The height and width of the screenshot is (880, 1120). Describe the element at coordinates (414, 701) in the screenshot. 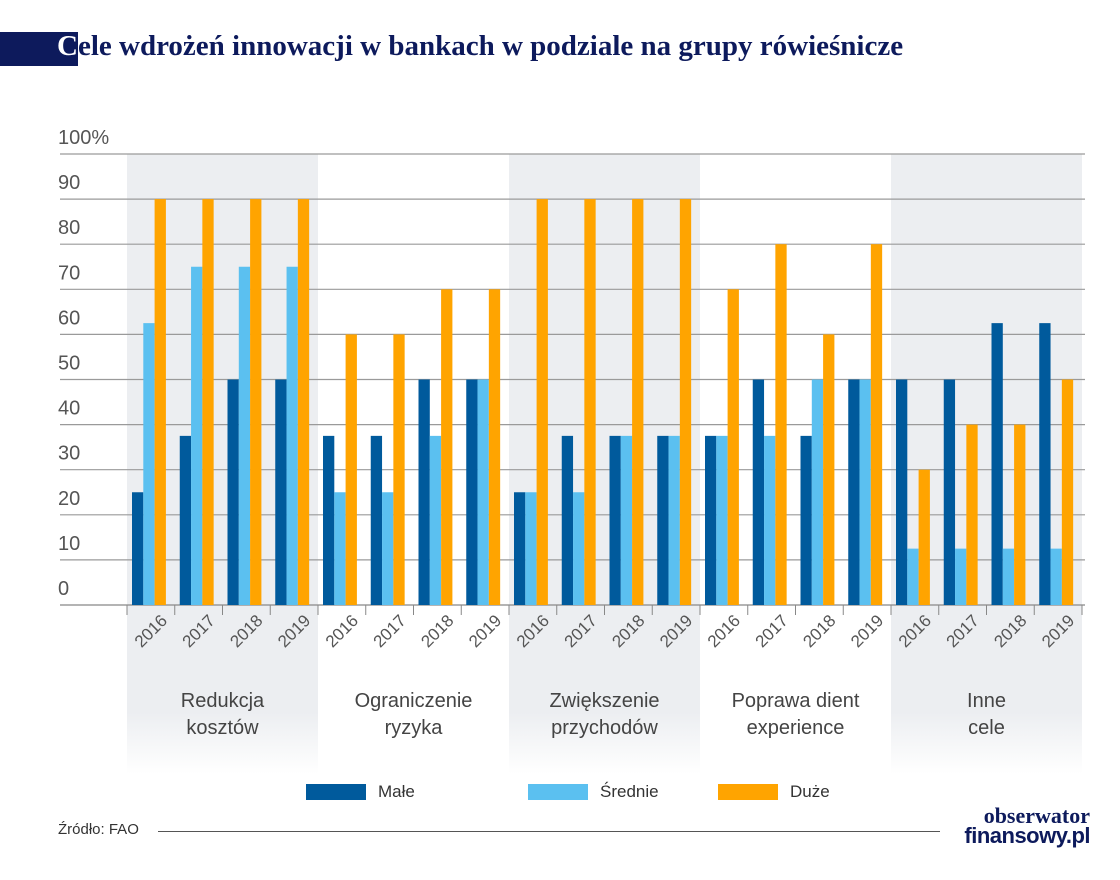

I see `group-label: Ograniczenie` at that location.